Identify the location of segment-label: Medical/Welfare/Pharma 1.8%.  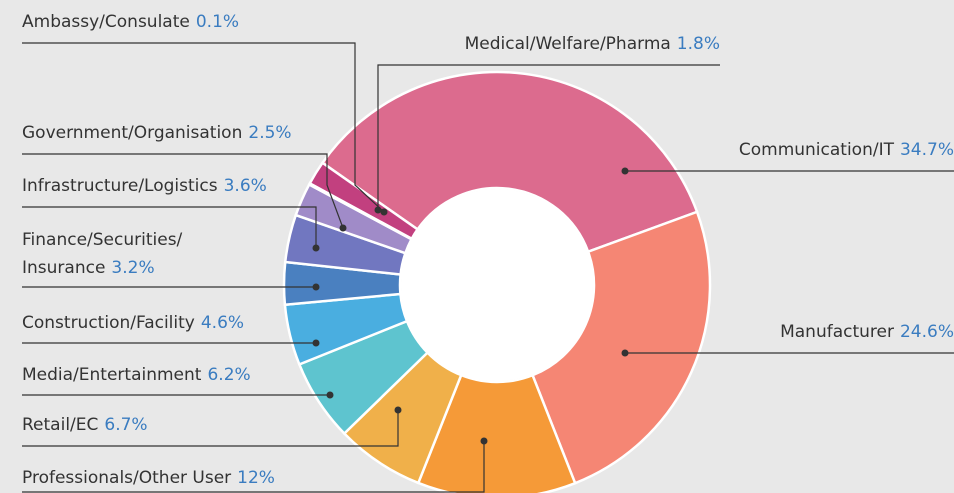
(540, 44).